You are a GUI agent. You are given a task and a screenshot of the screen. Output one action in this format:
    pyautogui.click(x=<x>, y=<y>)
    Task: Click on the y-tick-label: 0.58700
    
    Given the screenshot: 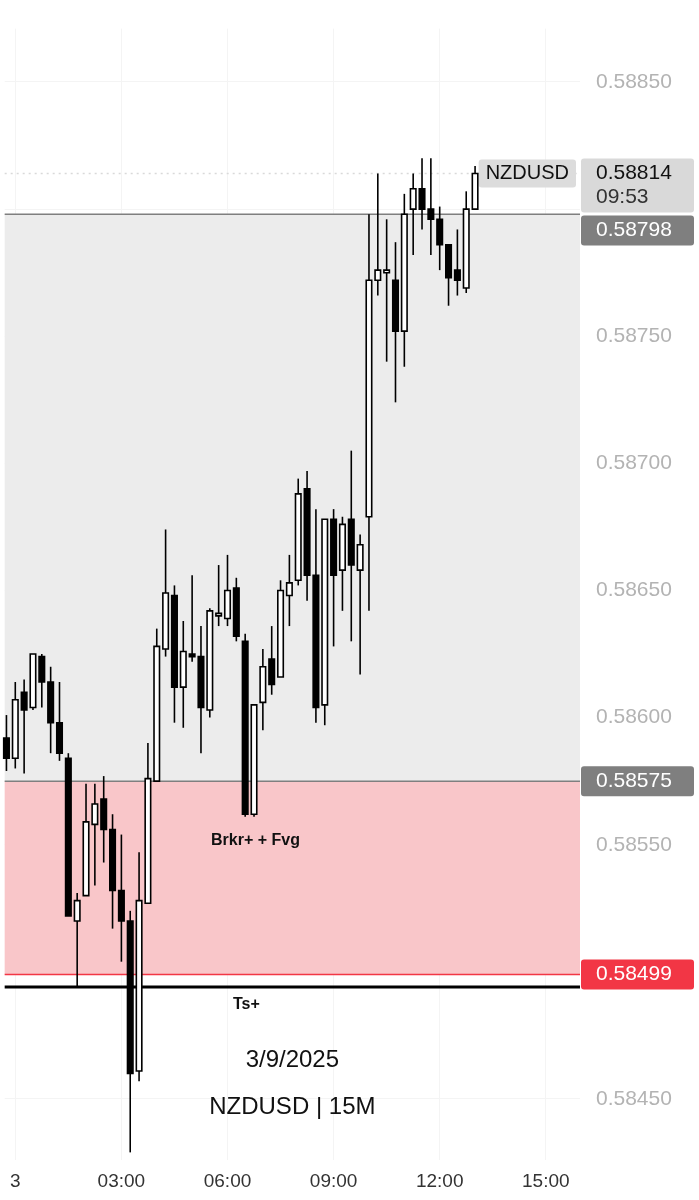 What is the action you would take?
    pyautogui.click(x=634, y=462)
    